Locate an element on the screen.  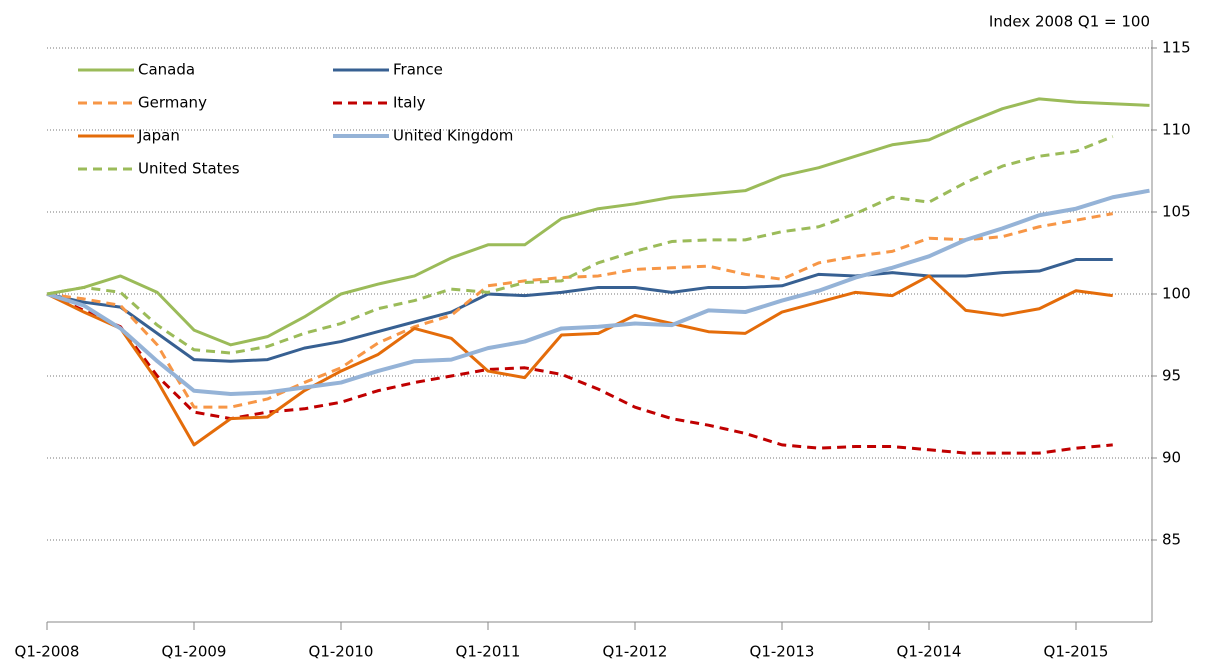
x-tick-label: Q1-2015 is located at coordinates (1076, 652).